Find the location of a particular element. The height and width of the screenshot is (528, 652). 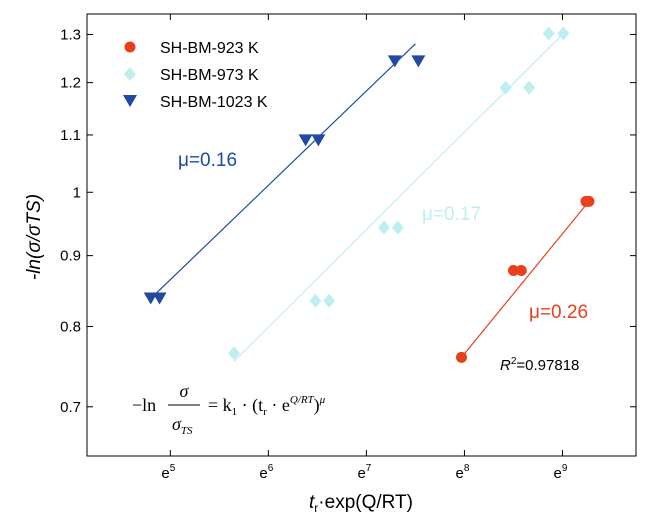

equation-rhs: = k1 · (tr · eQ/RT)μ is located at coordinates (267, 406).